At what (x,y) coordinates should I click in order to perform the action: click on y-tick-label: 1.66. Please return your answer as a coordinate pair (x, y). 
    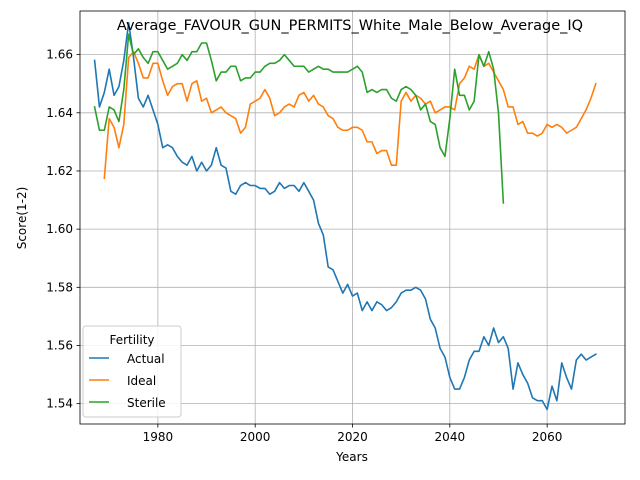
    Looking at the image, I should click on (59, 55).